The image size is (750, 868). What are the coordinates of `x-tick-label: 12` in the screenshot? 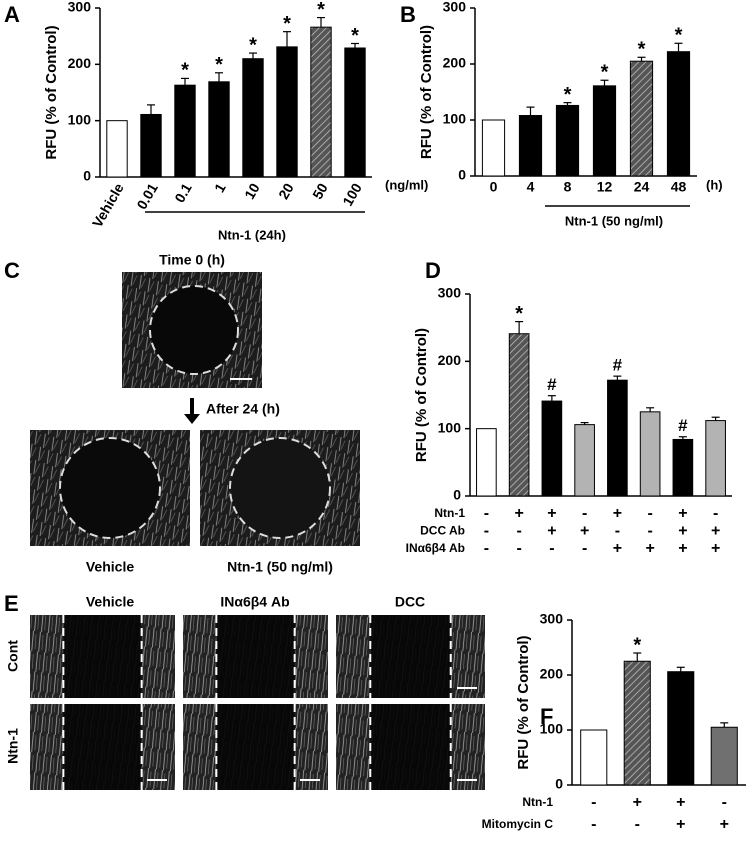 It's located at (605, 187).